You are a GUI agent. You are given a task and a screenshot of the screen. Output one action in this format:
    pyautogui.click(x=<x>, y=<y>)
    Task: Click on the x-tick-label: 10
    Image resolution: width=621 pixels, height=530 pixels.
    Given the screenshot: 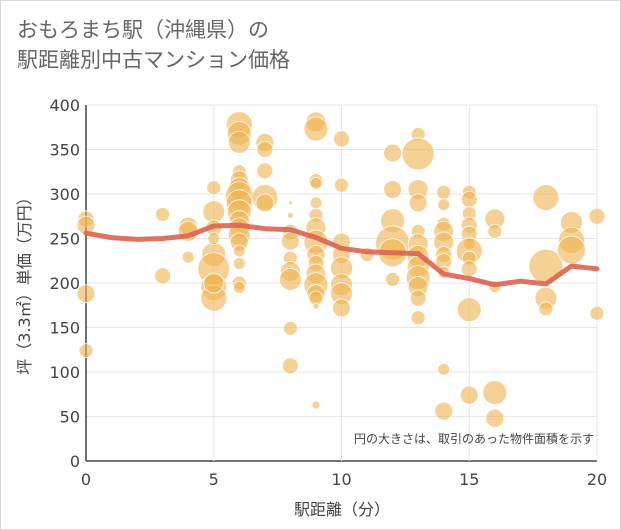 What is the action you would take?
    pyautogui.click(x=341, y=479)
    